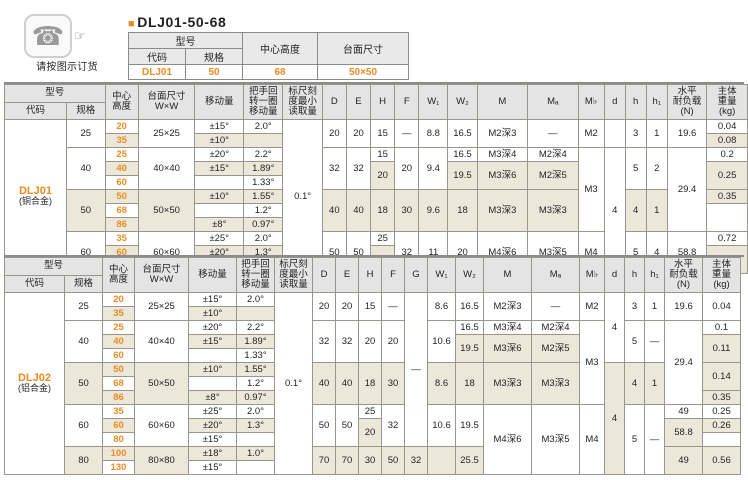  I want to click on cell-H: 30, so click(370, 460).